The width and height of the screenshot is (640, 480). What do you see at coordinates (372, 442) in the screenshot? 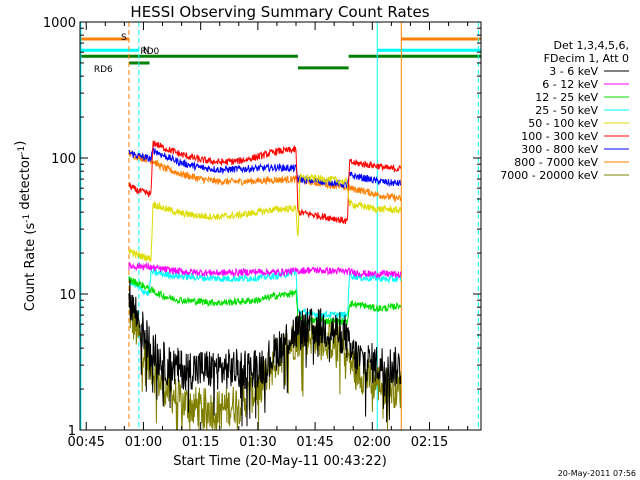
I see `x-tick-label: 02:00` at bounding box center [372, 442].